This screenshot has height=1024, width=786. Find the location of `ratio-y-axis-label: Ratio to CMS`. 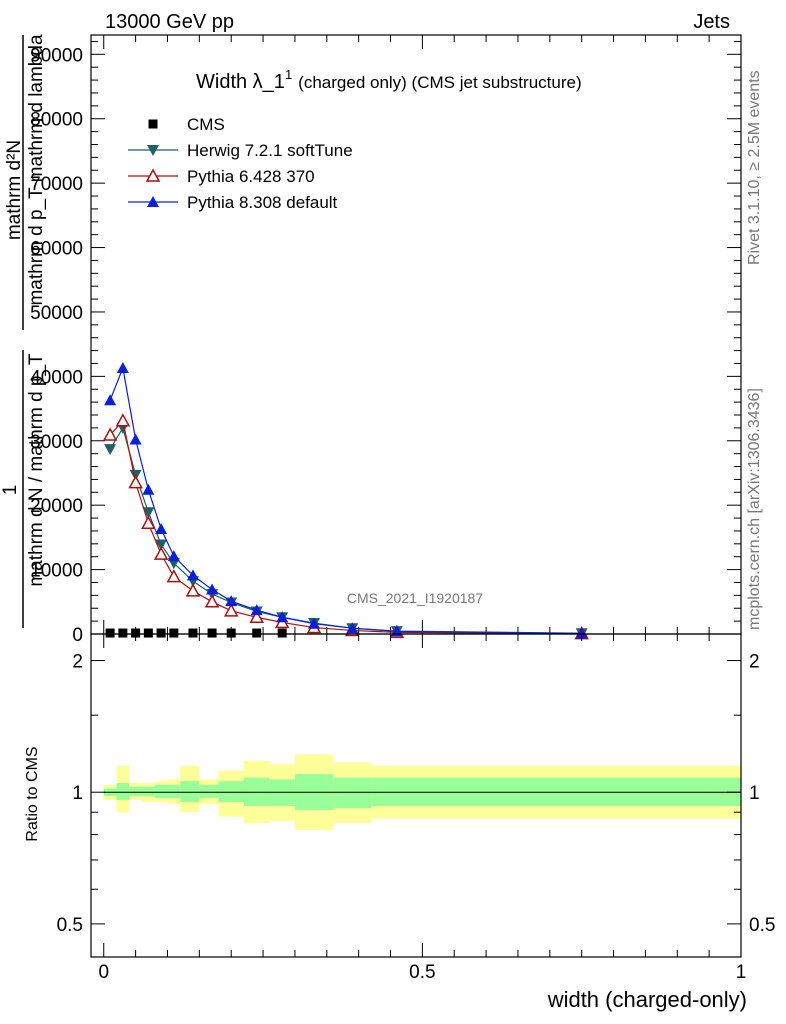

ratio-y-axis-label: Ratio to CMS is located at coordinates (32, 793).